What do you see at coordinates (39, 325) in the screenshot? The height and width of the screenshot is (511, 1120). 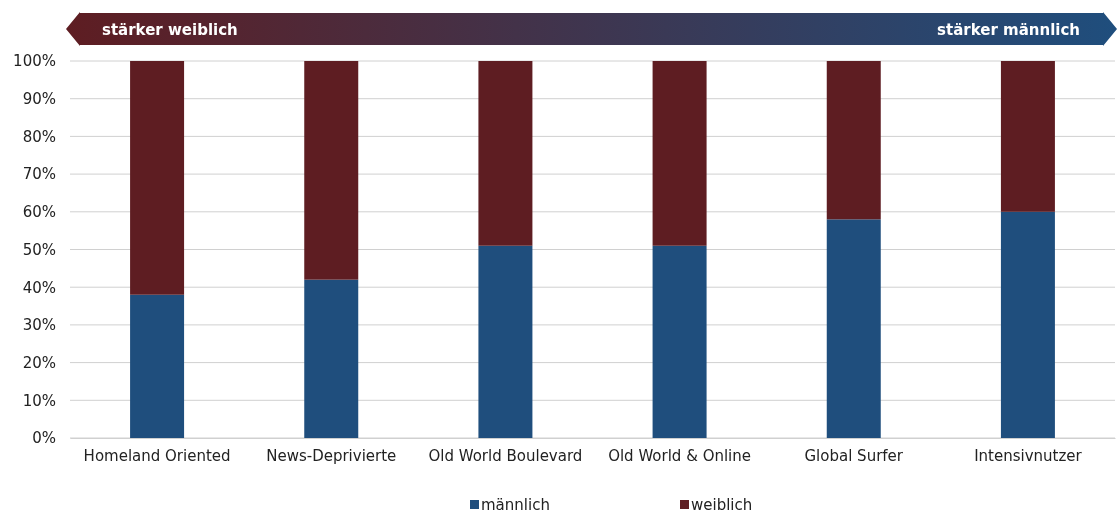 I see `y-tick-label: 30%` at bounding box center [39, 325].